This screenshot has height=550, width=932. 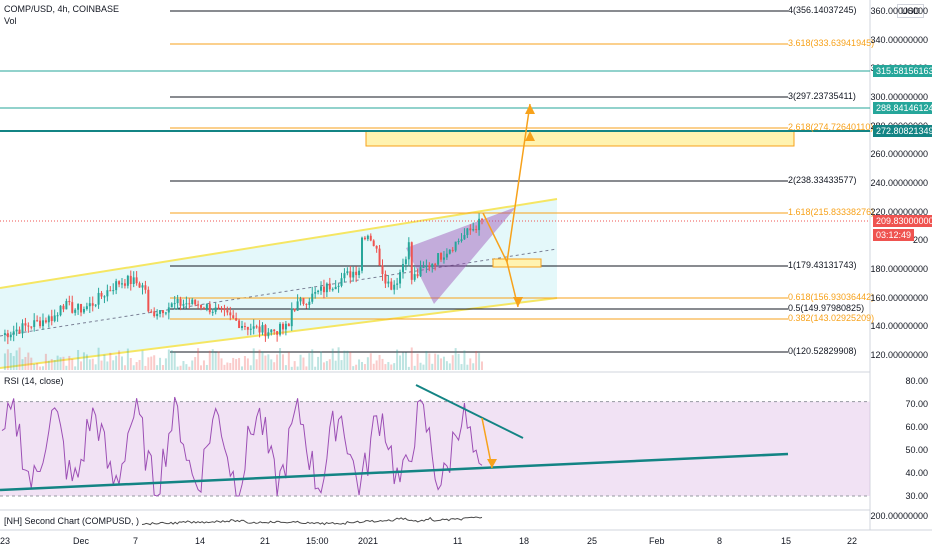 I want to click on channel-lower-line, so click(x=279, y=333).